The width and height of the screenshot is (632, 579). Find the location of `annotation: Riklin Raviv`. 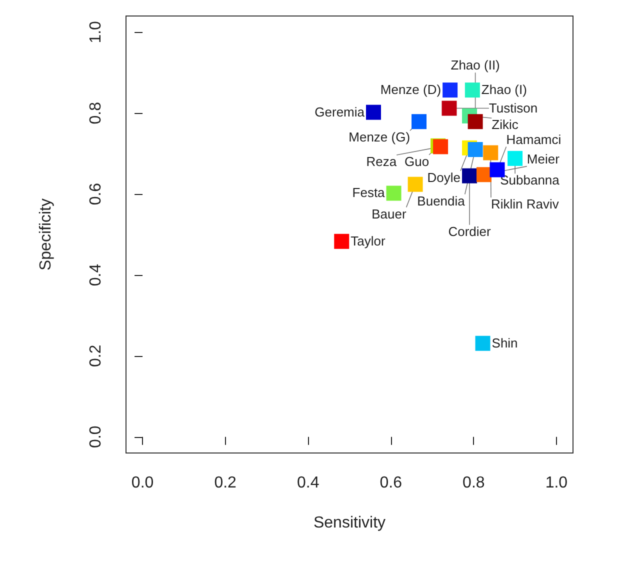

annotation: Riklin Raviv is located at coordinates (525, 204).